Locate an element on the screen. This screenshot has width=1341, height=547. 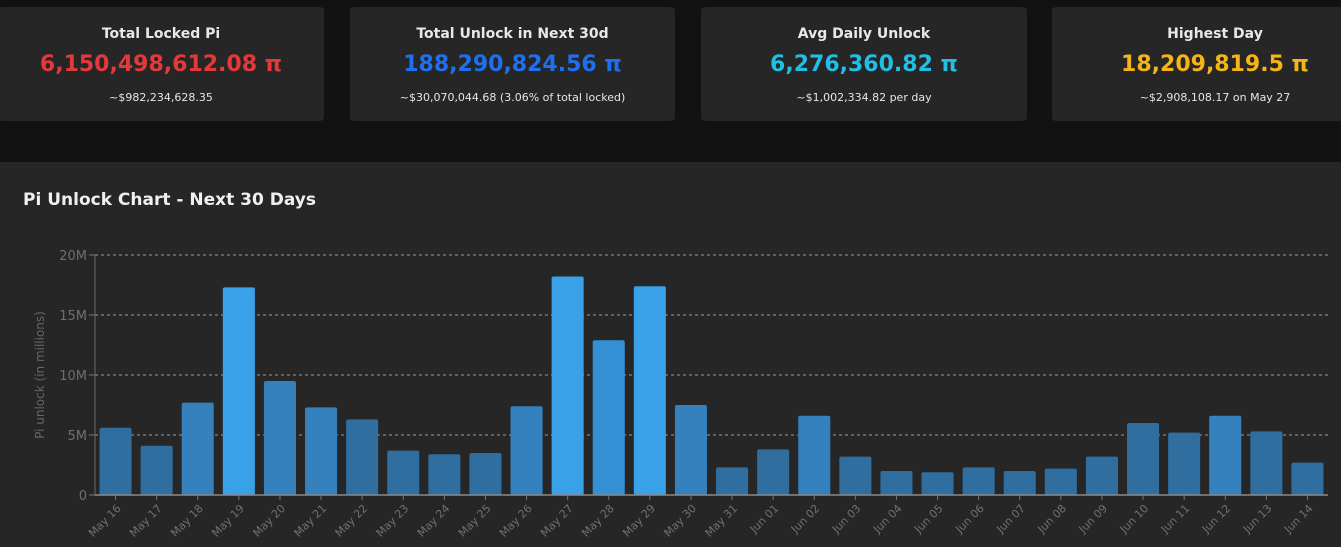
card-subtext: ~$982,234,628.35 is located at coordinates (161, 97).